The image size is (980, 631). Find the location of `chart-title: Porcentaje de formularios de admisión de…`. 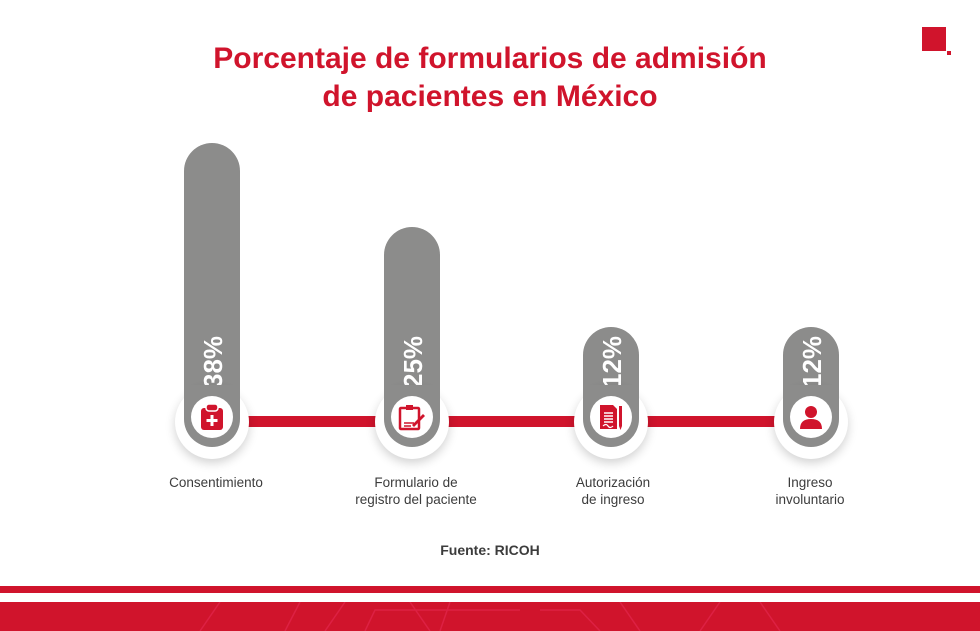

chart-title: Porcentaje de formularios de admisión de… is located at coordinates (490, 78).